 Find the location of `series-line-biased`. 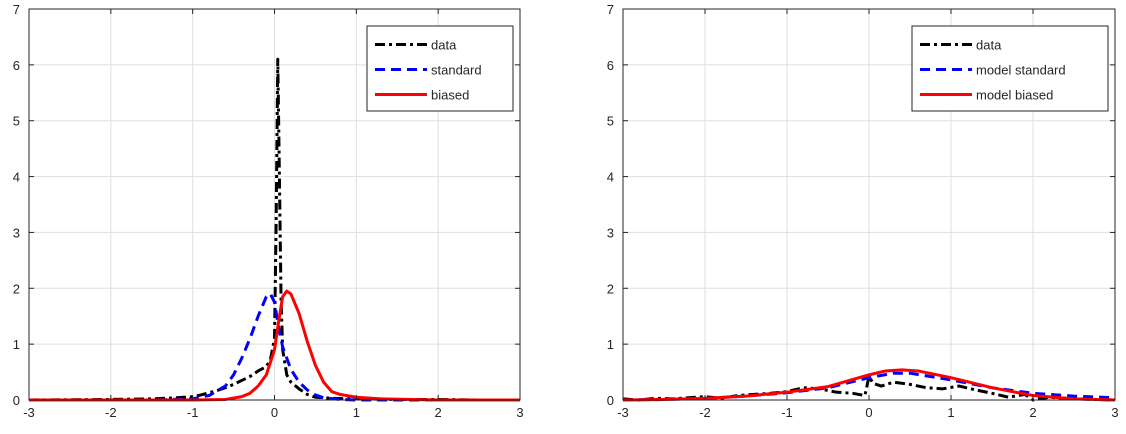

series-line-biased is located at coordinates (274, 345).